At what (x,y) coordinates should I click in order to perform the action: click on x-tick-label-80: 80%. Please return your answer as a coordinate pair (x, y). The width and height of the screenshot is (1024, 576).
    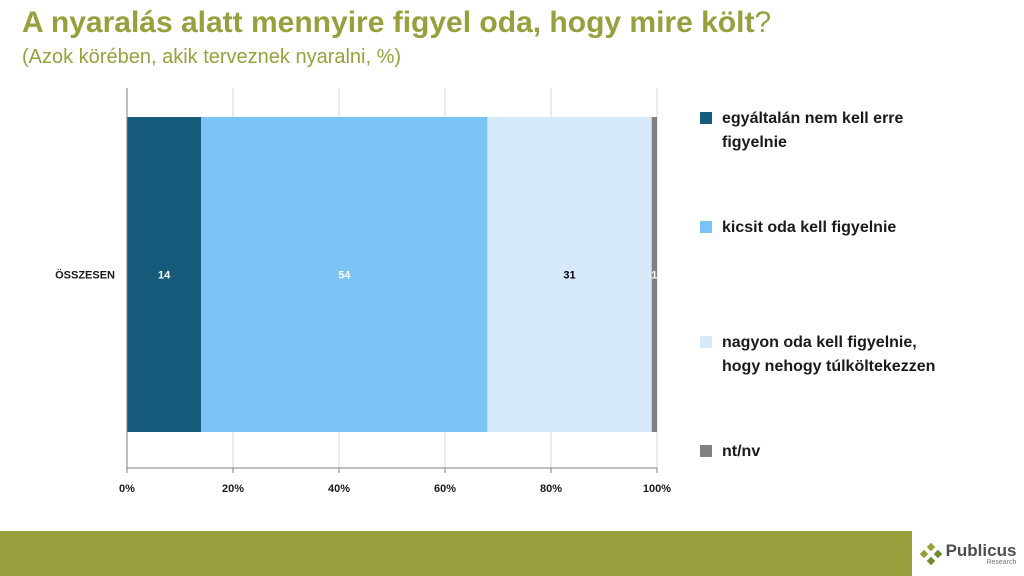
    Looking at the image, I should click on (551, 489).